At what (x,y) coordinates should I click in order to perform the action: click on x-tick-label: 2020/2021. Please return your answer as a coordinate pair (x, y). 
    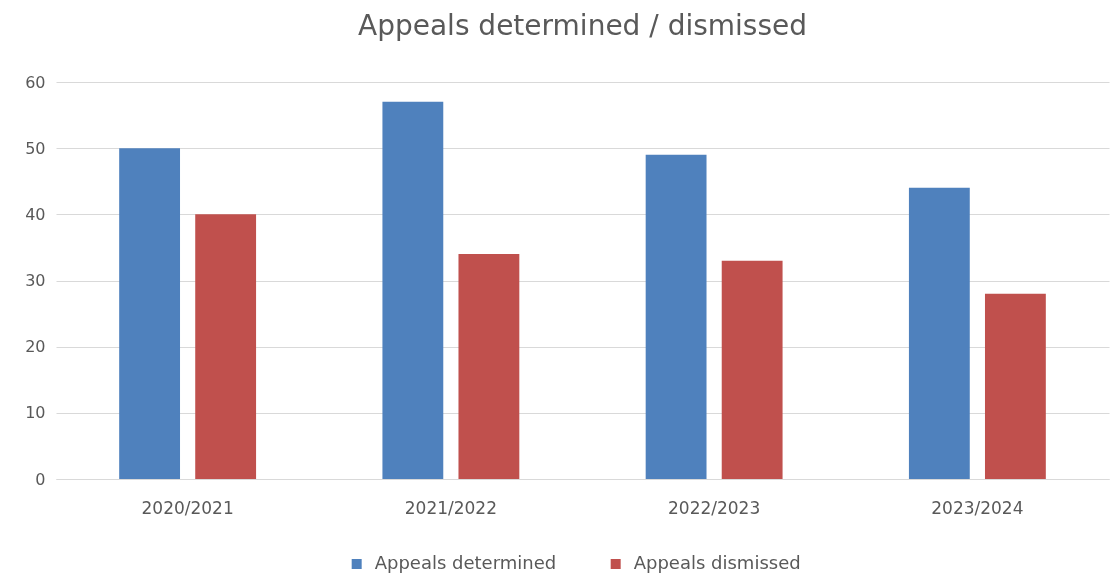
    Looking at the image, I should click on (187, 507).